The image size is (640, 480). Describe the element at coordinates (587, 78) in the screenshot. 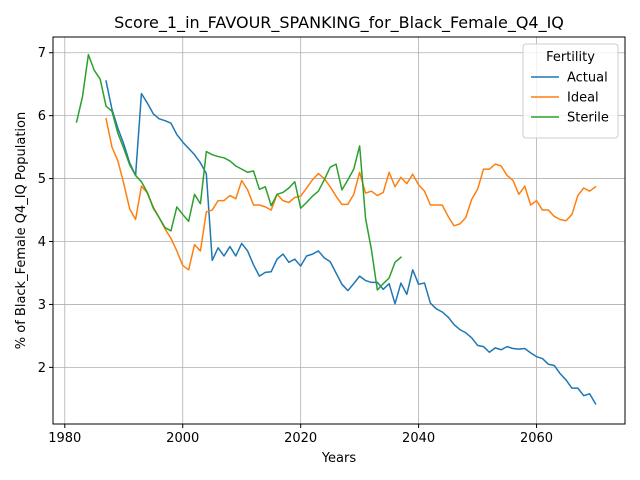

I see `legend-label-actual: Actual` at that location.